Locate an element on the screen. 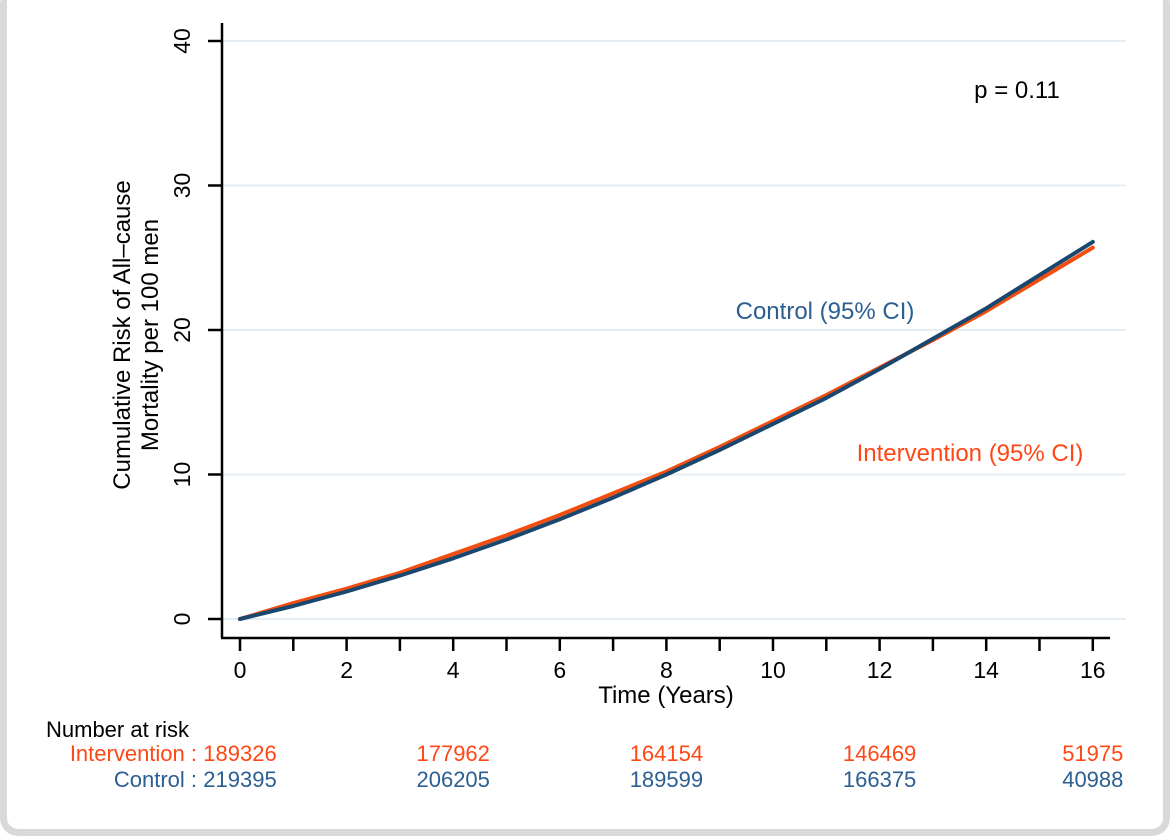 The width and height of the screenshot is (1170, 836). x-tick-label: 14 is located at coordinates (986, 670).